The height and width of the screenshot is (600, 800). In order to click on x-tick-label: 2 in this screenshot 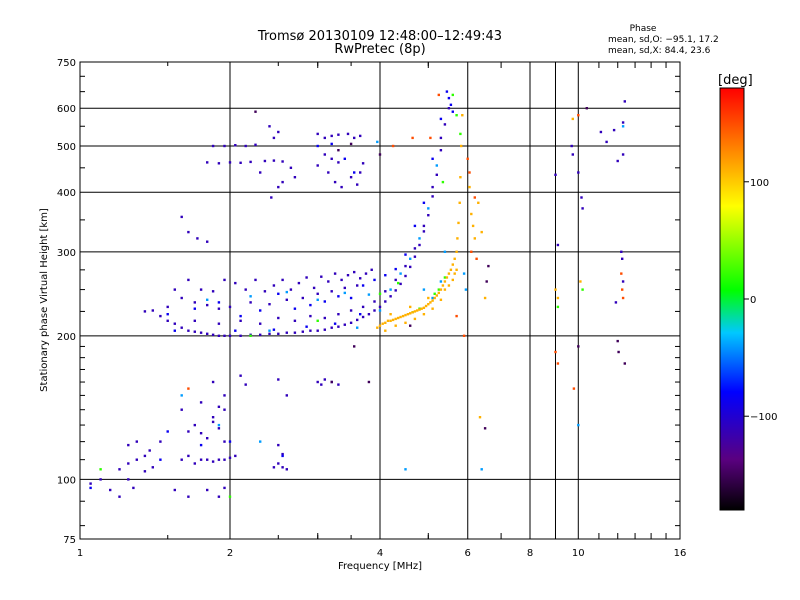, I will do `click(230, 553)`.